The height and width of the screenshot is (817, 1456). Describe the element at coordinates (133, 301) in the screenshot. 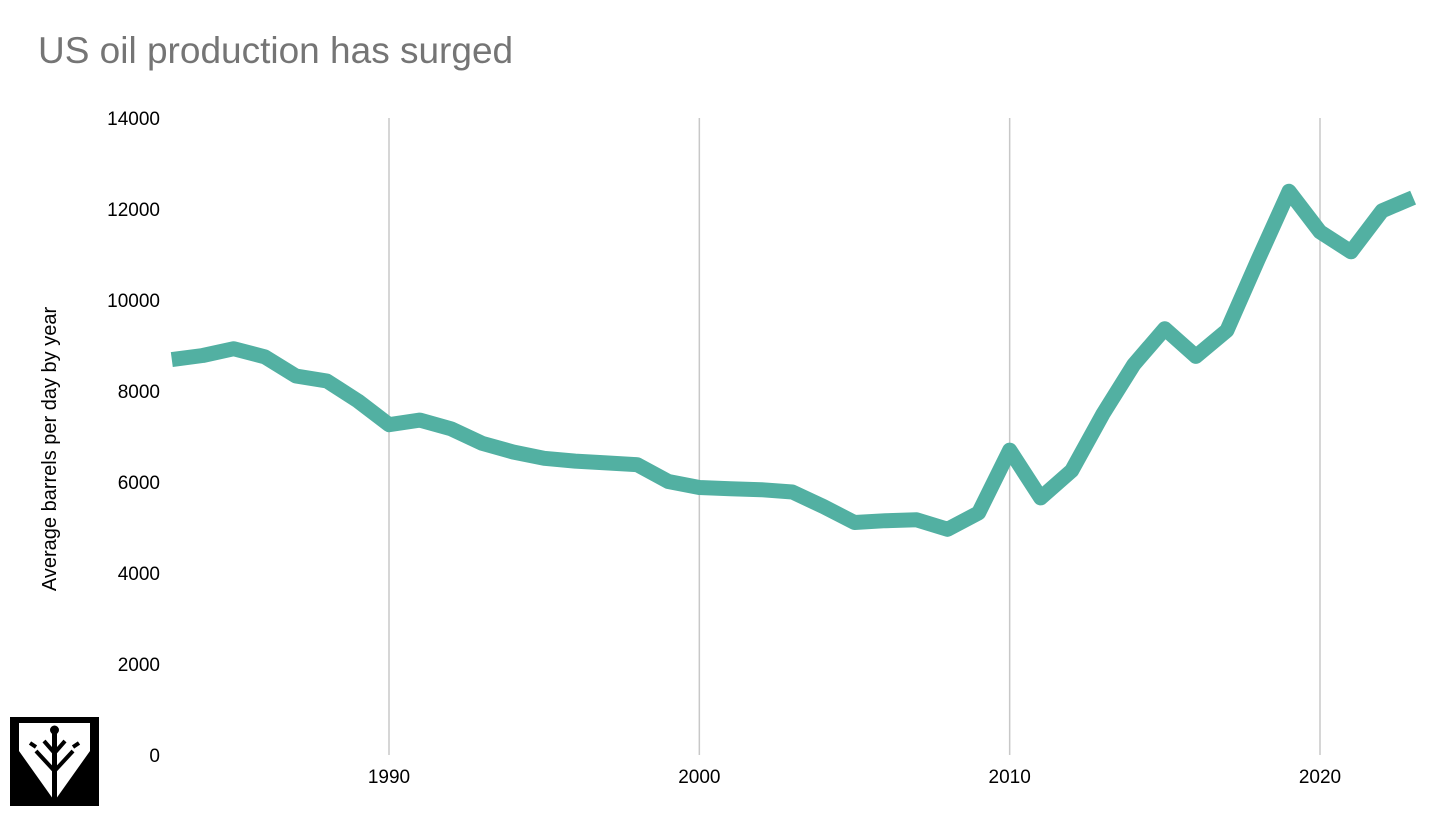

I see `y-tick-label: 10000` at that location.